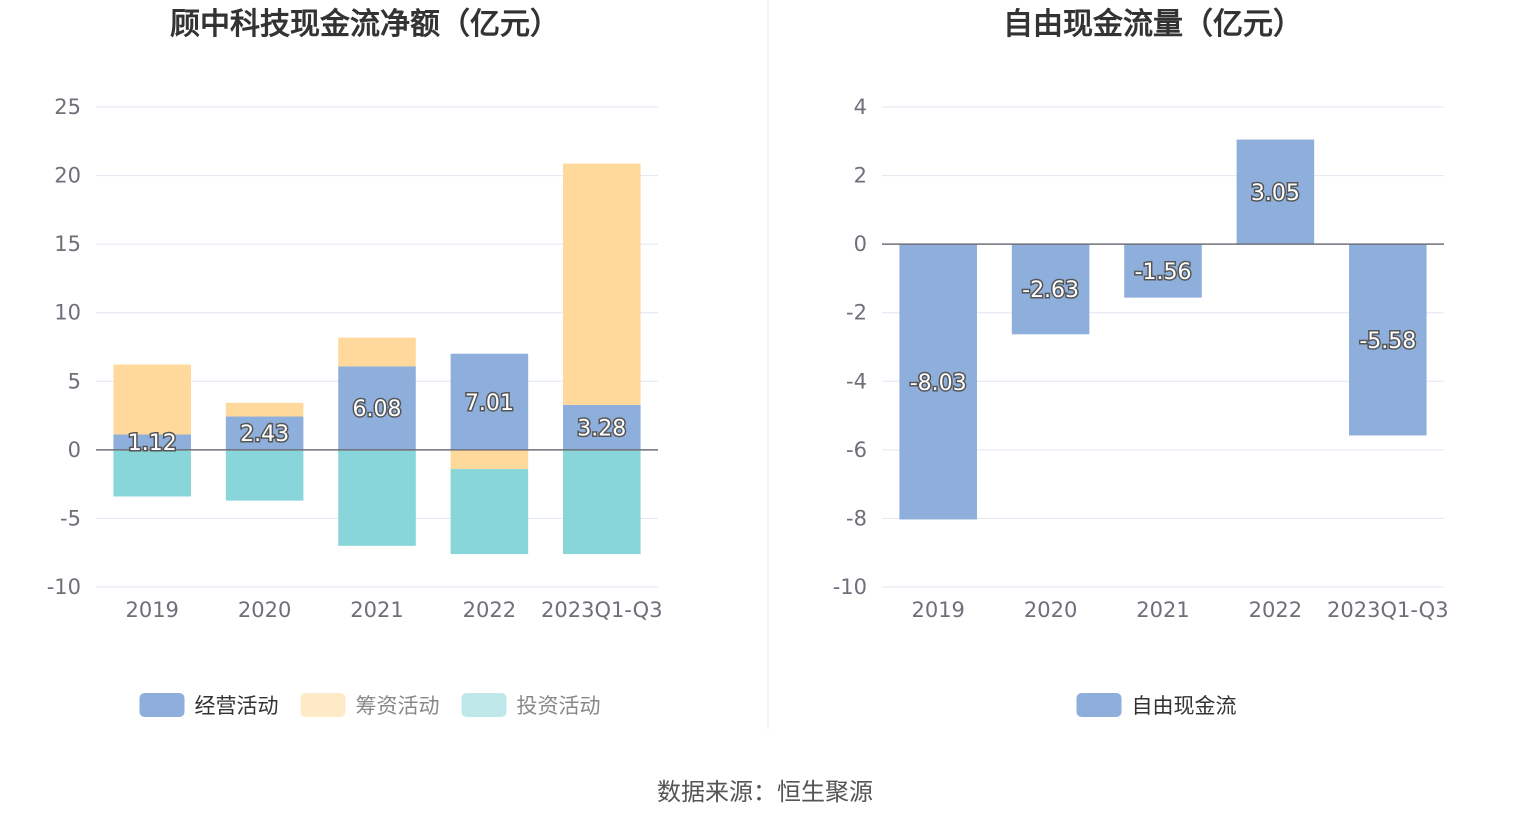 The height and width of the screenshot is (826, 1531). I want to click on data-label: -5.58, so click(1387, 341).